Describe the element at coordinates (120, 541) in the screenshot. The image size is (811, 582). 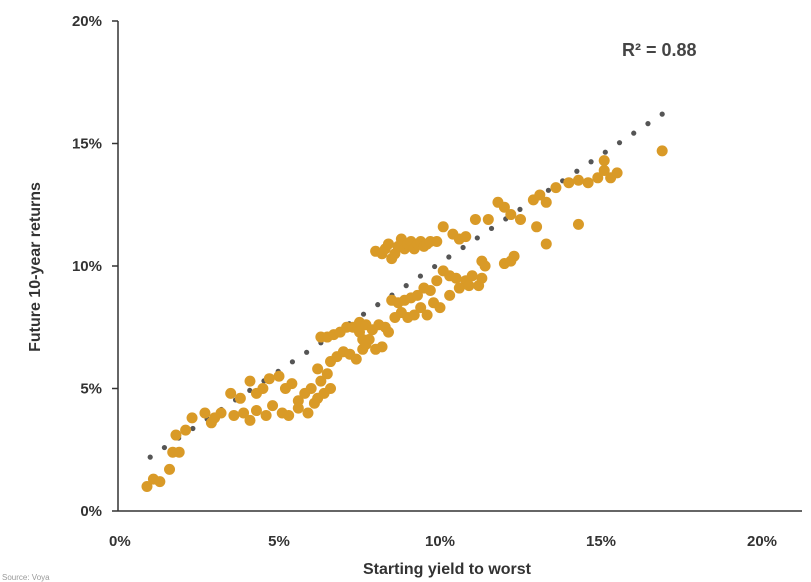
I see `x-tick-label: 0%` at that location.